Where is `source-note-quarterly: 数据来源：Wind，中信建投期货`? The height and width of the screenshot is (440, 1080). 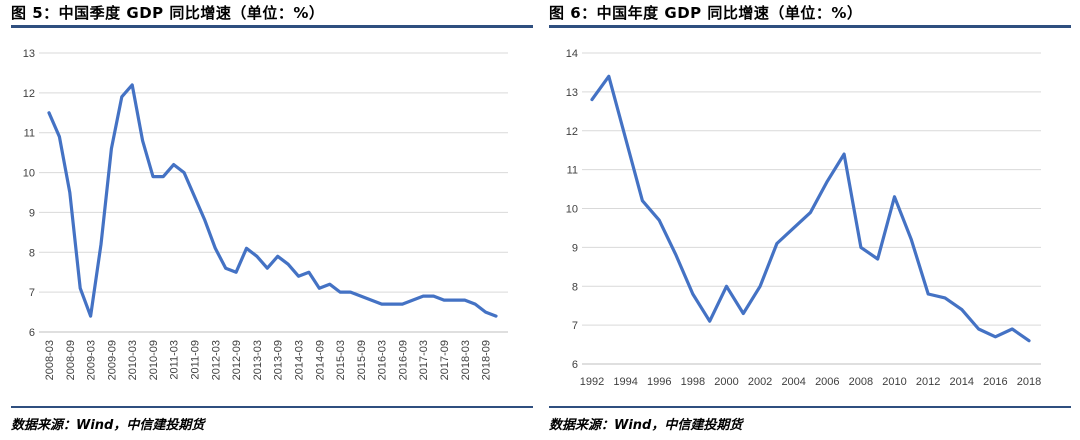
source-note-quarterly: 数据来源：Wind，中信建投期货 is located at coordinates (108, 425).